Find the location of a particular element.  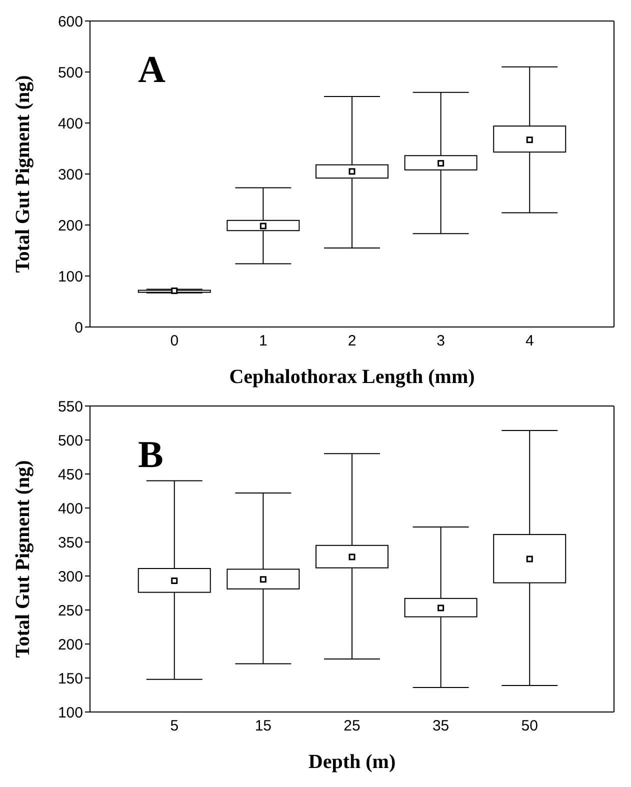

x-tick-label: 1 is located at coordinates (263, 341).